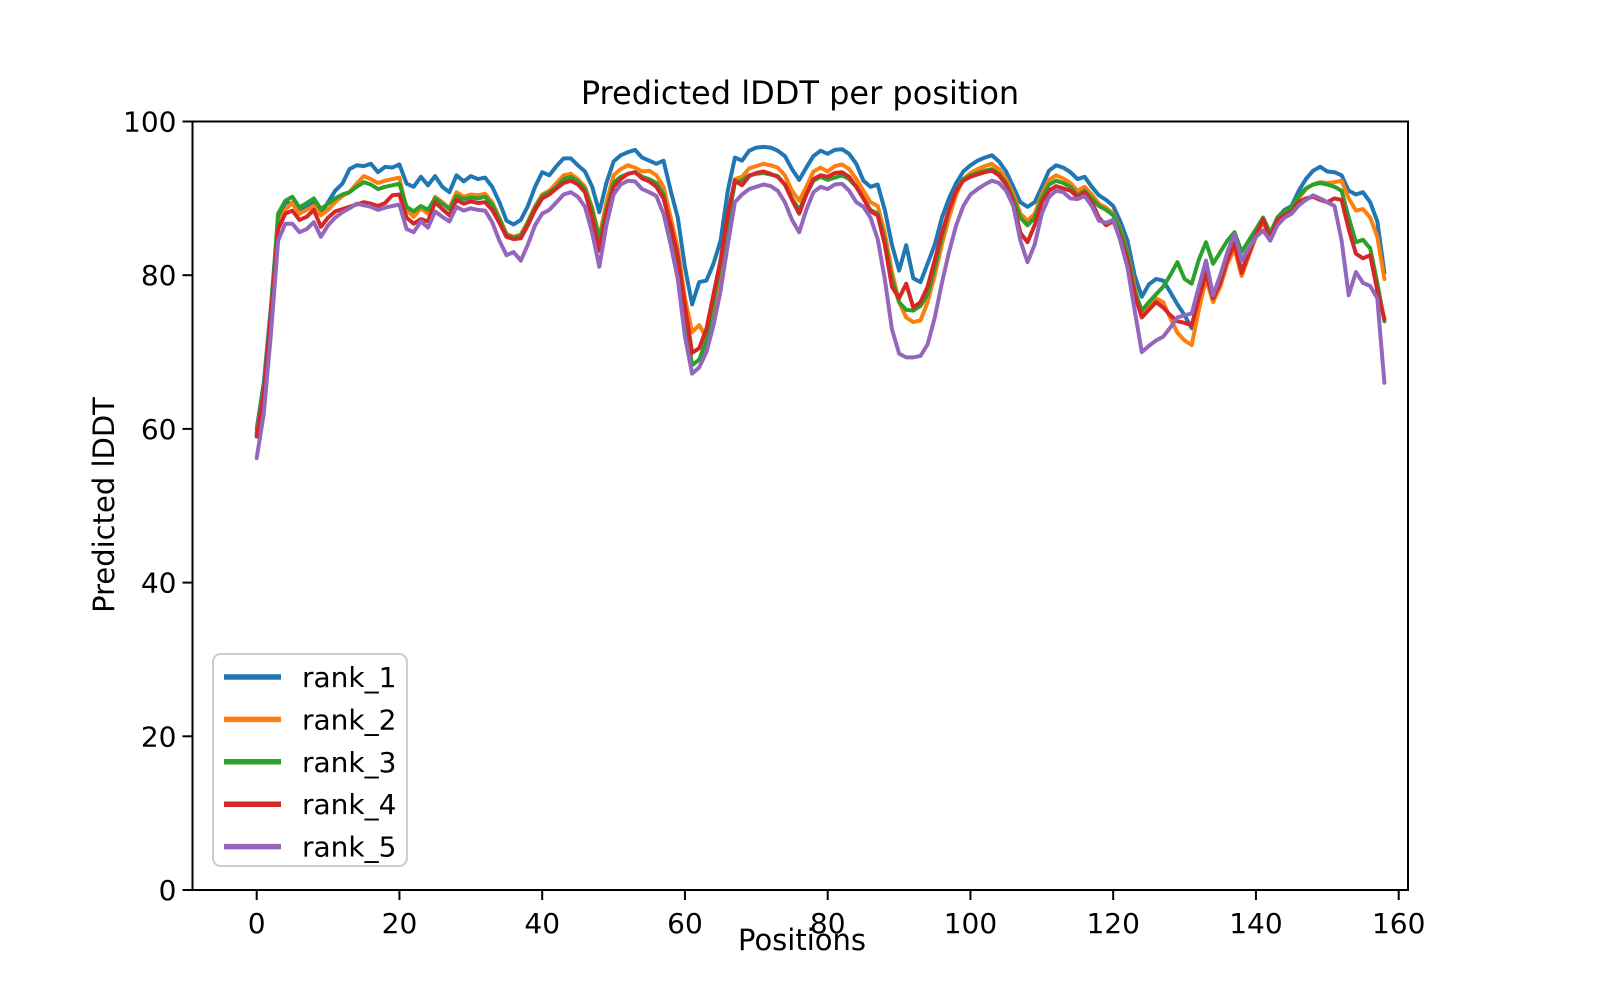 This screenshot has height=1000, width=1600. What do you see at coordinates (542, 923) in the screenshot?
I see `x-ticklabel-40: 40` at bounding box center [542, 923].